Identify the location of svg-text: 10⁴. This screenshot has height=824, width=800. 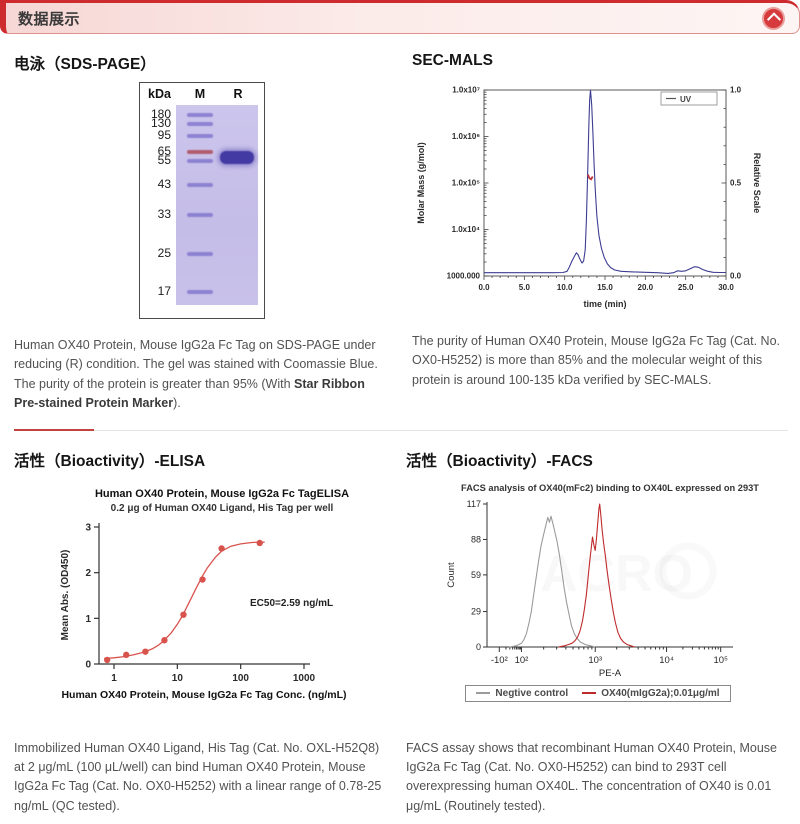
(666, 660).